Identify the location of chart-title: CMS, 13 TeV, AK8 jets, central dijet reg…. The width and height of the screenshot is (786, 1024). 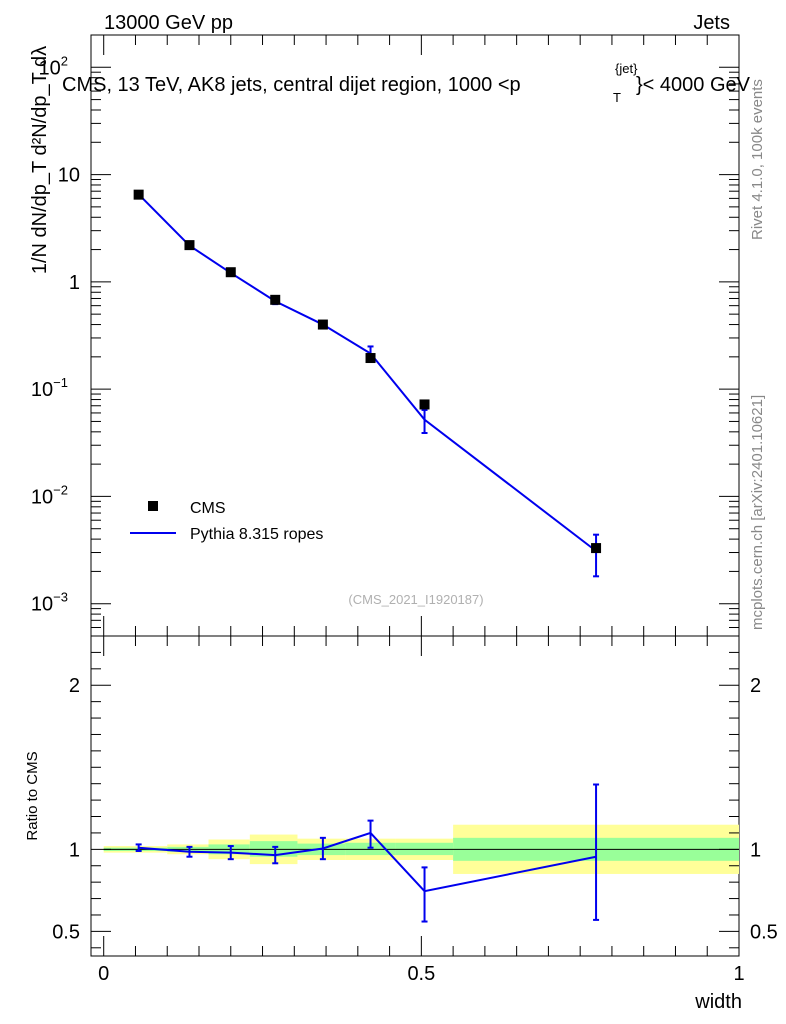
(291, 85).